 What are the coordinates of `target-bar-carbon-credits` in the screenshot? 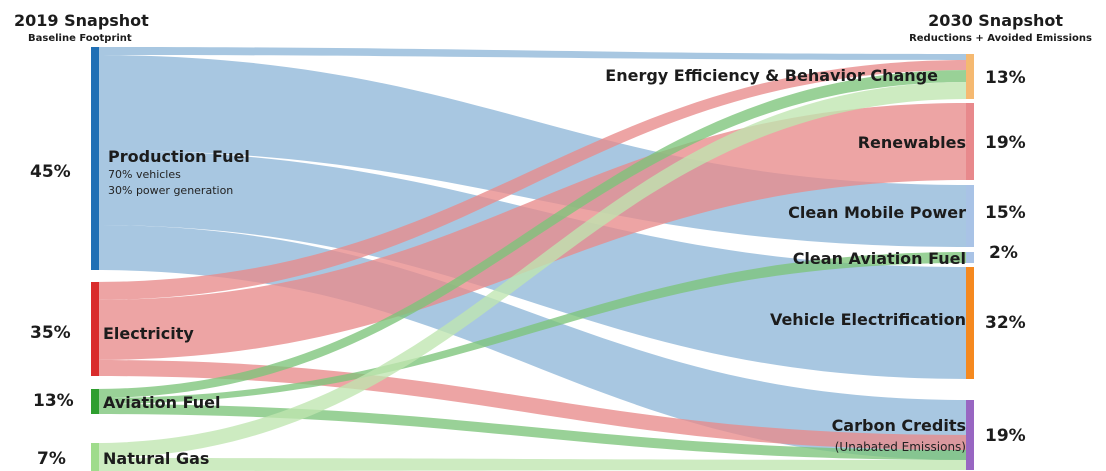 It's located at (970, 435).